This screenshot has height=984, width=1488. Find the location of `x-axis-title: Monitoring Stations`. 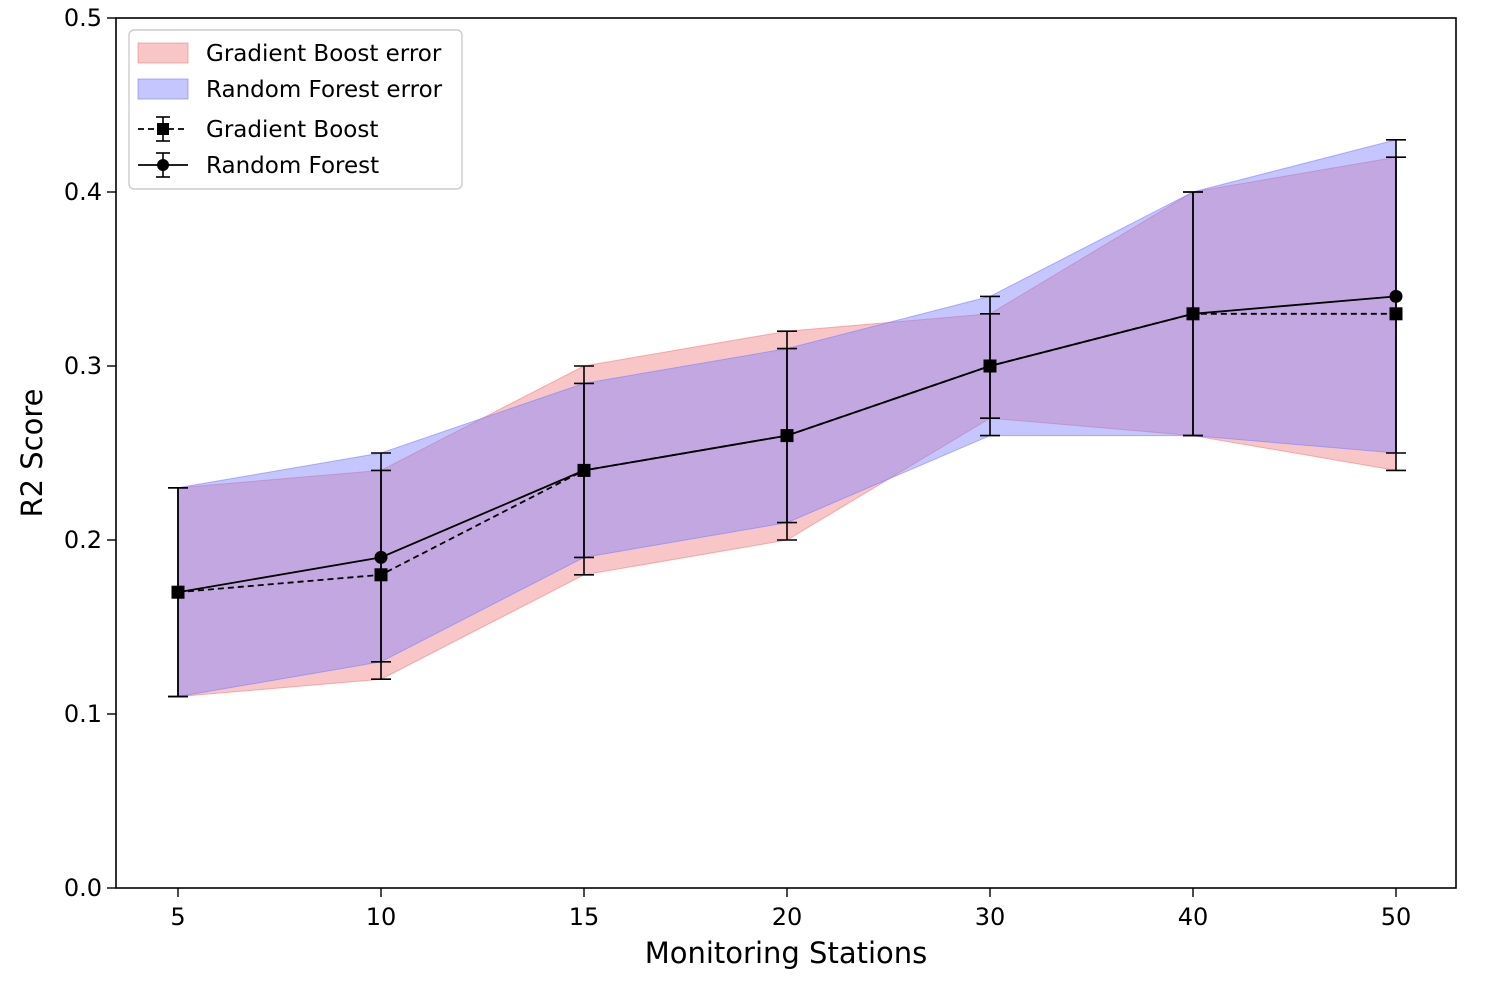

x-axis-title: Monitoring Stations is located at coordinates (786, 953).